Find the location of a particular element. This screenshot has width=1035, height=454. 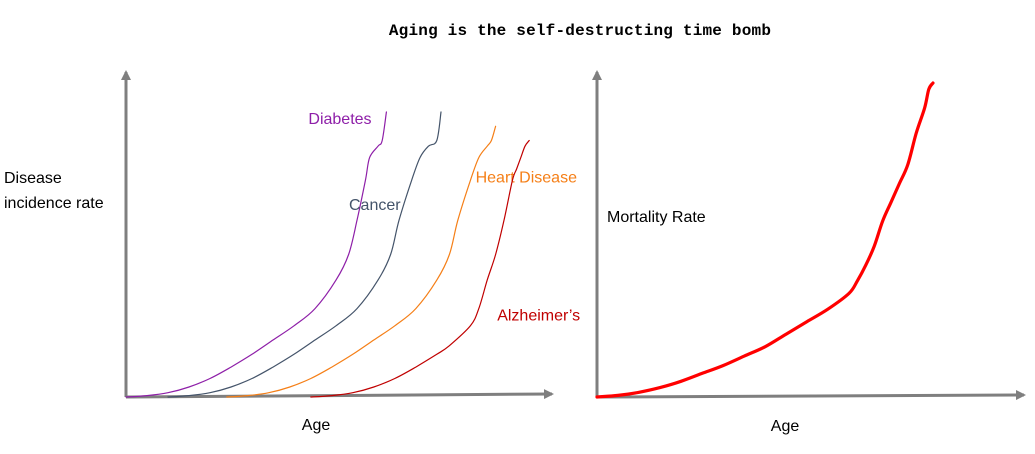

mortality-xlabel: Age is located at coordinates (785, 426).